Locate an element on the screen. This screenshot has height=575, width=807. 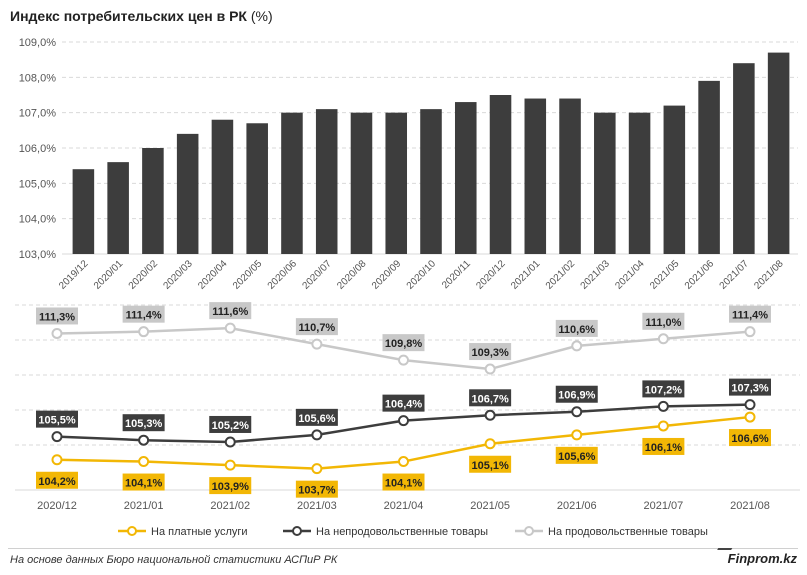
data-label-services: 103,9% is located at coordinates (231, 487).